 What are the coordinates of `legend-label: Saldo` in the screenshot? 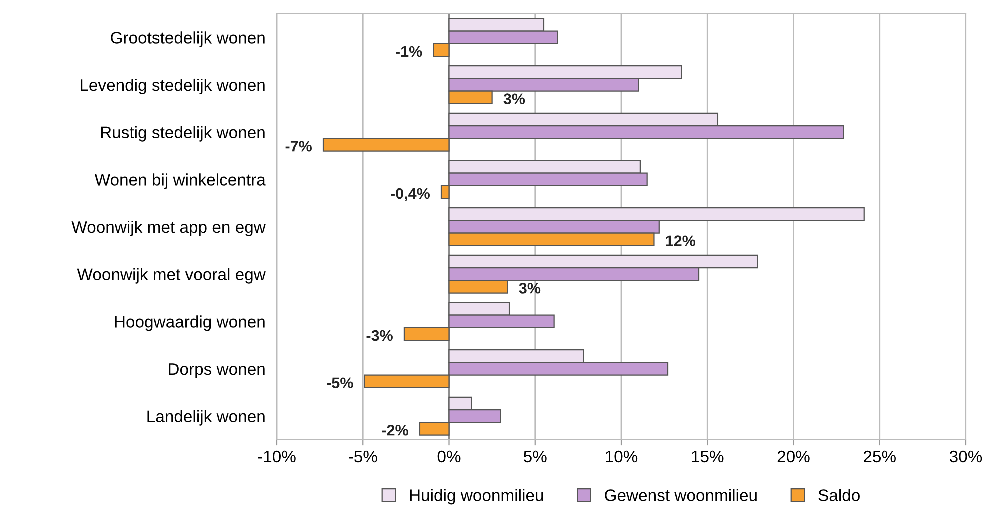 It's located at (839, 495).